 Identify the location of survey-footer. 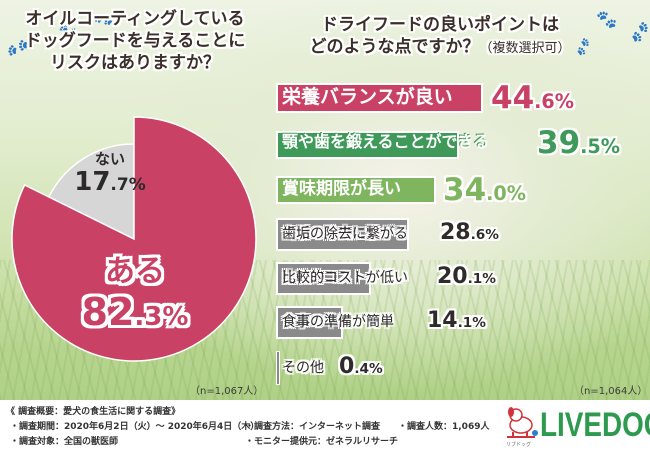
(325, 425).